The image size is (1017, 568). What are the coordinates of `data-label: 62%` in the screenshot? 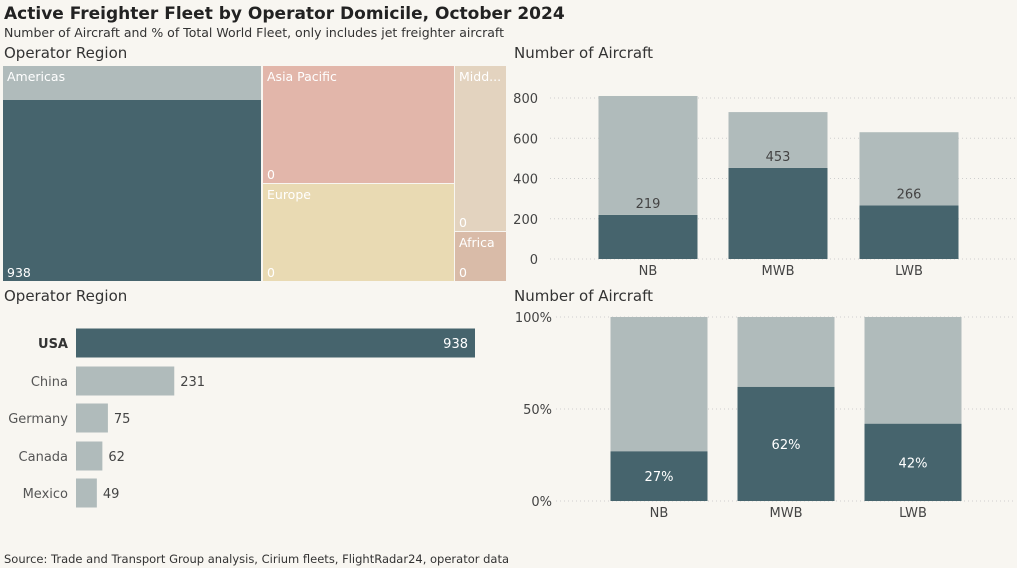 It's located at (786, 445).